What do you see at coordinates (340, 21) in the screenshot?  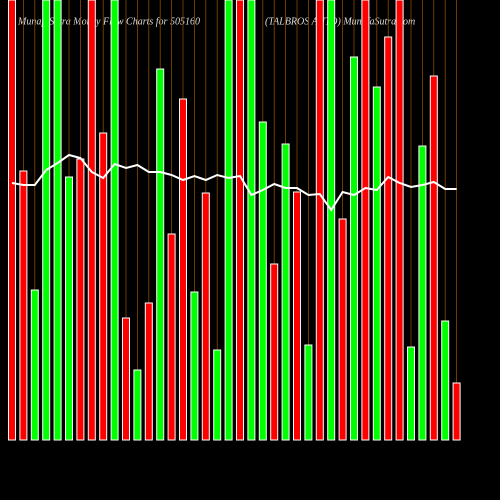 I see `chart-subtitle: (TALBROS AUTO) MunafaSutra.com` at bounding box center [340, 21].